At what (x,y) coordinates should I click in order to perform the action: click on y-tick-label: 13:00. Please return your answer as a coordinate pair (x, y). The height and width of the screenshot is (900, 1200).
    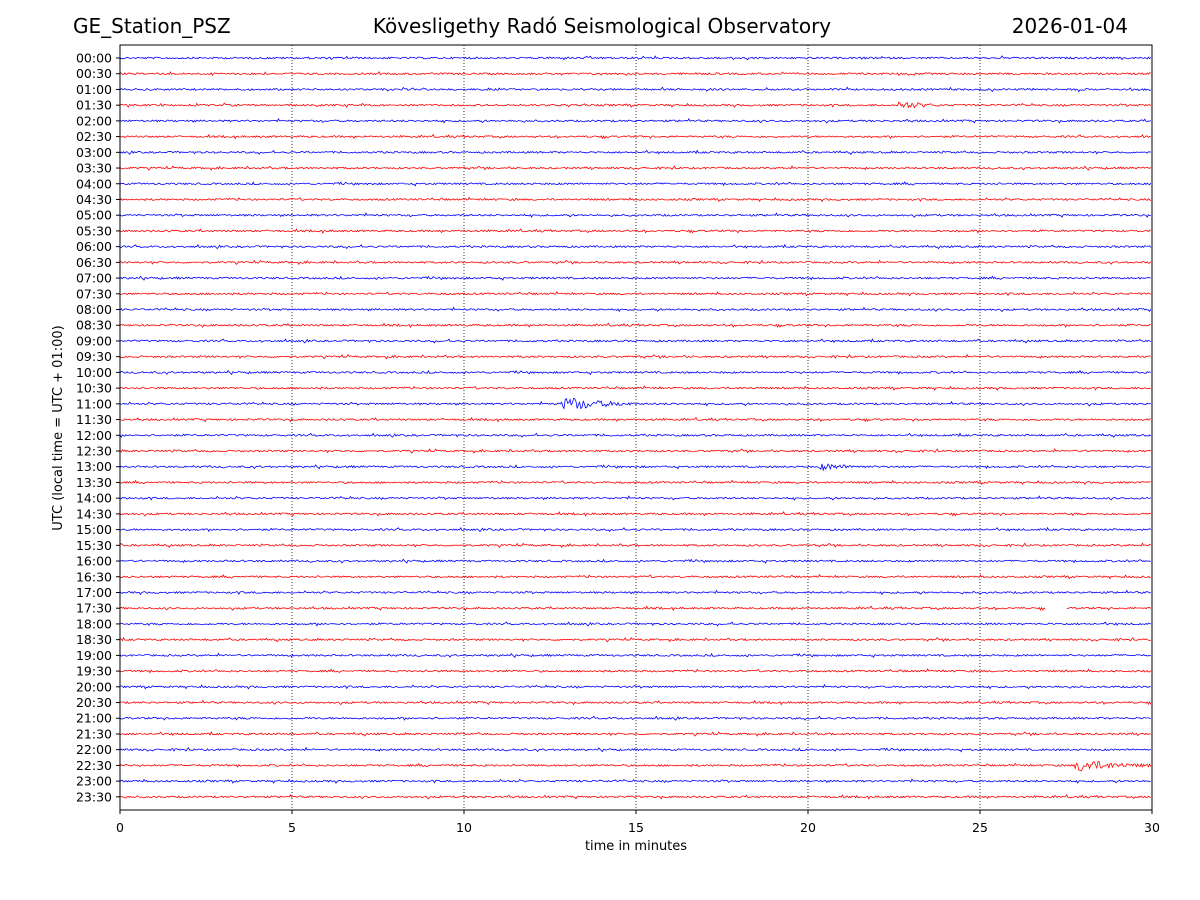
    Looking at the image, I should click on (94, 466).